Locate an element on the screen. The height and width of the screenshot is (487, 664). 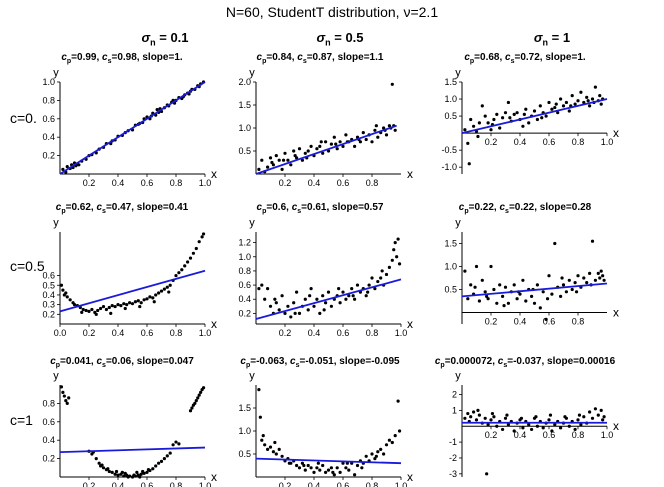
column-header-sigma-1: σn = 1 is located at coordinates (552, 39).